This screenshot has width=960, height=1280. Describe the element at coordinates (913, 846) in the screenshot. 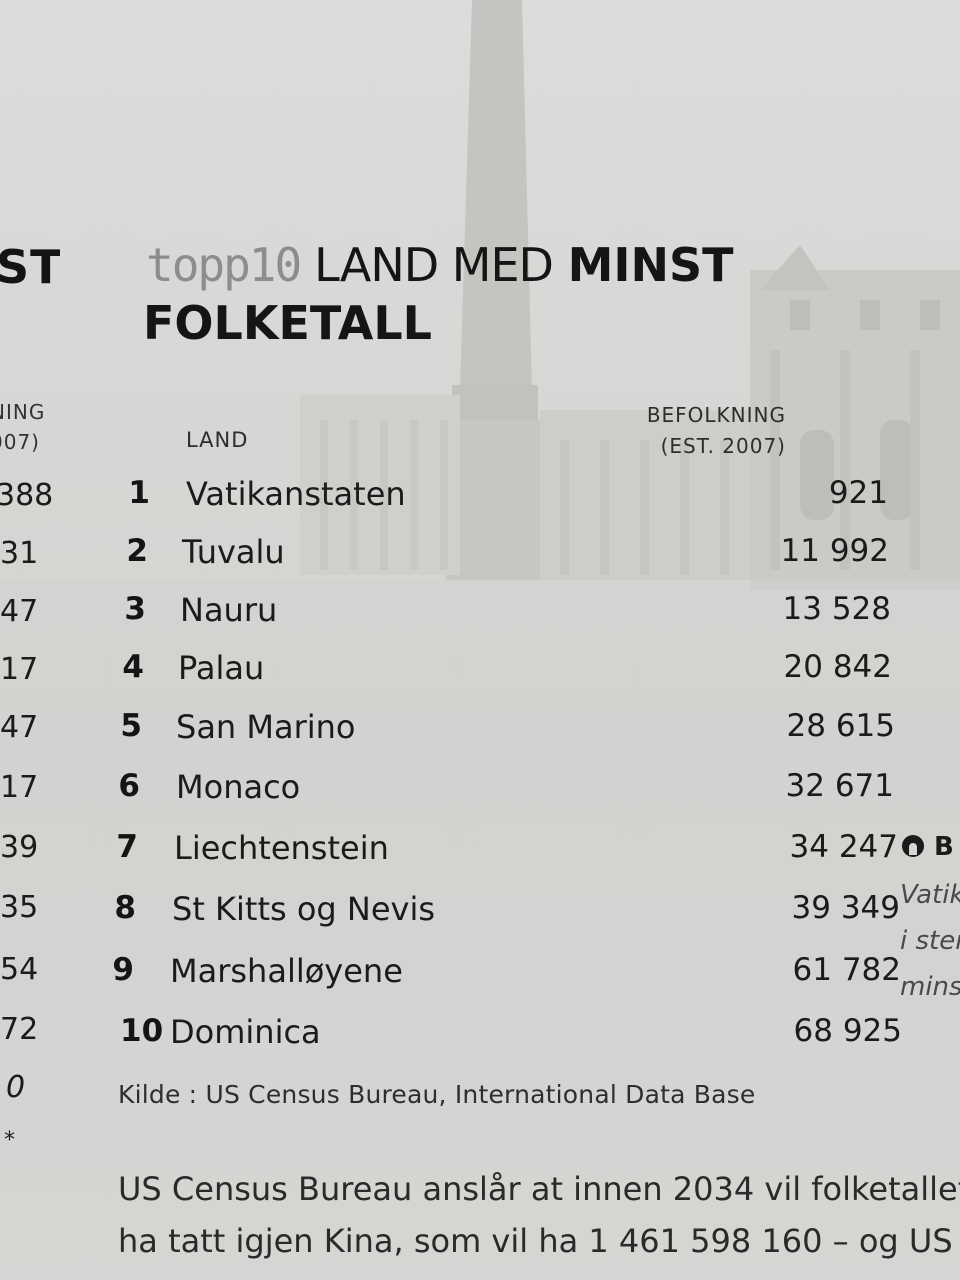

I see `info-icon` at that location.